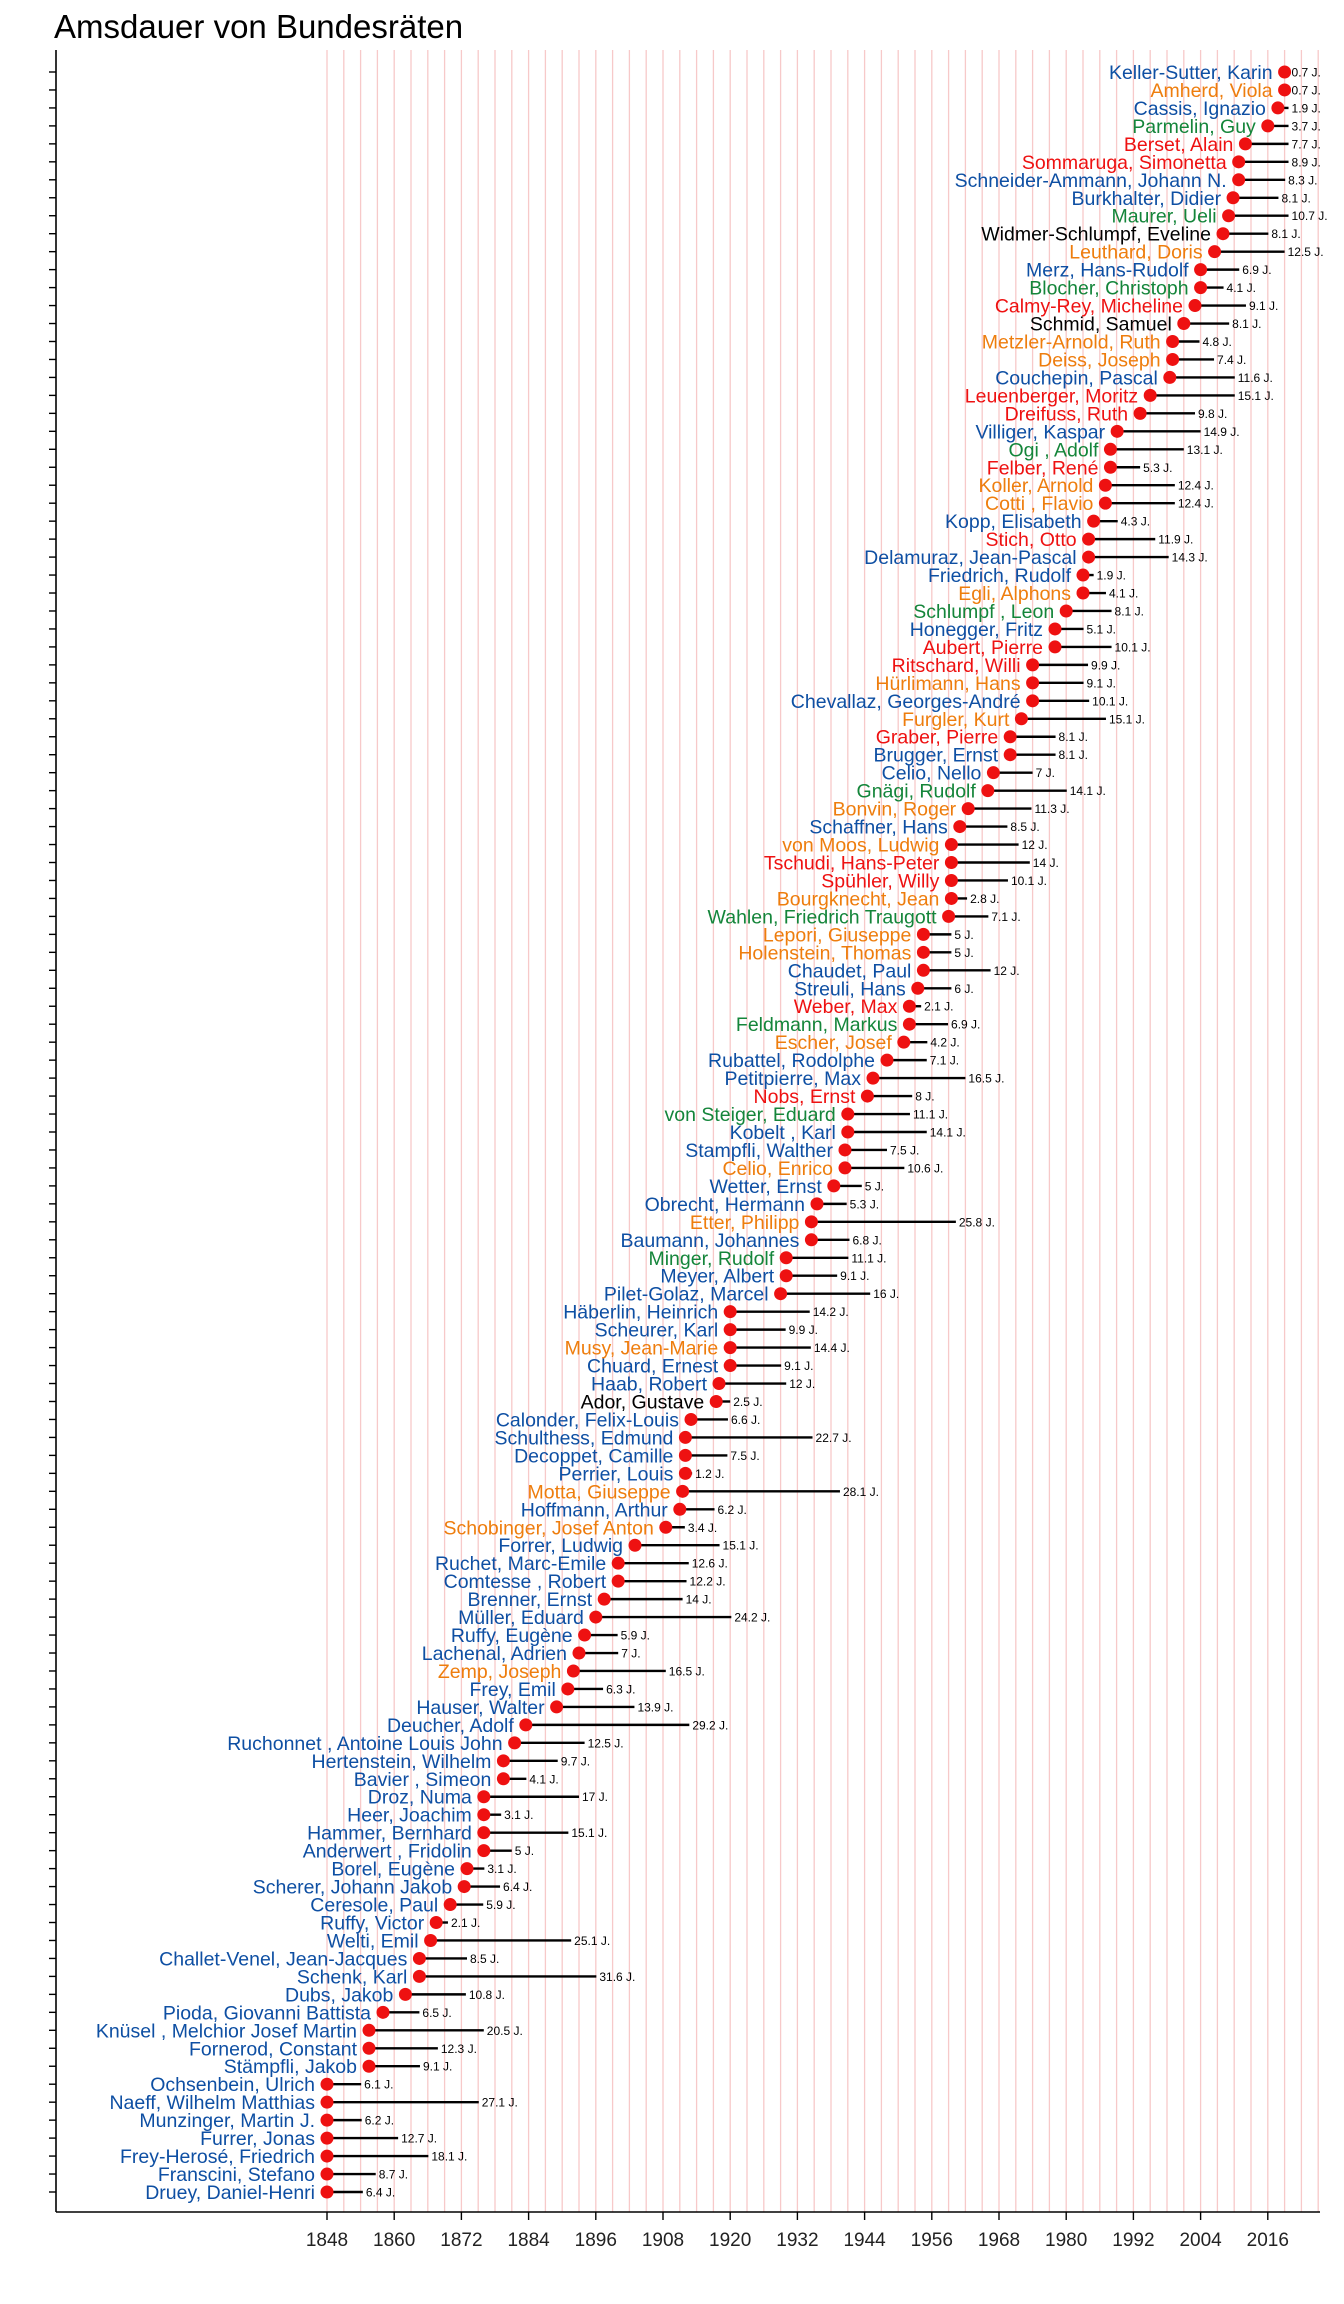 This screenshot has height=2304, width=1344. What do you see at coordinates (1110, 701) in the screenshot?
I see `duration-label: 10.1 J.` at bounding box center [1110, 701].